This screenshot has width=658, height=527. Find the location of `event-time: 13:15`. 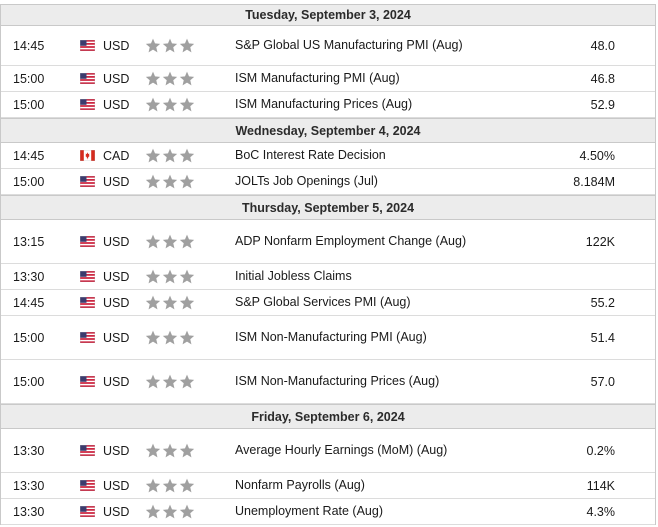

event-time: 13:15 is located at coordinates (29, 241).